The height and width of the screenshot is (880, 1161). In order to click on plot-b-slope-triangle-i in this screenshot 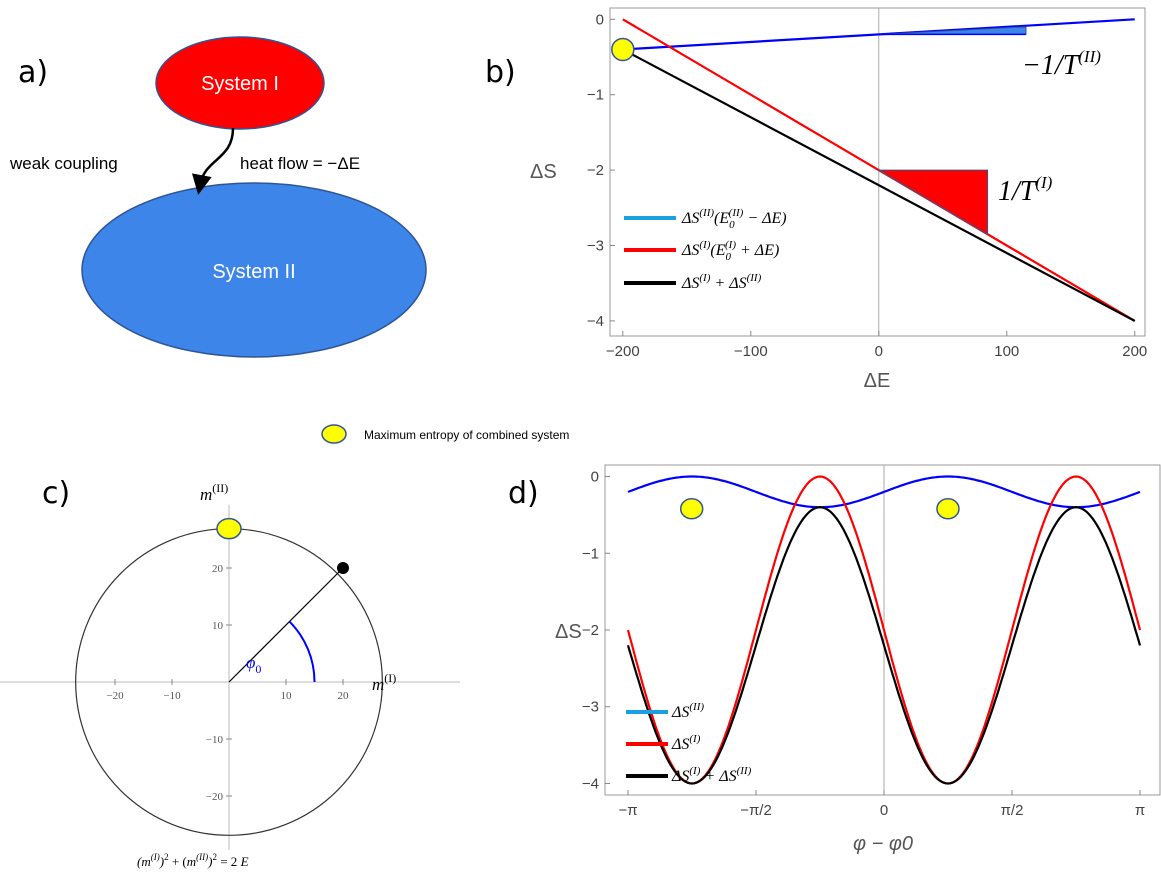, I will do `click(932, 202)`.